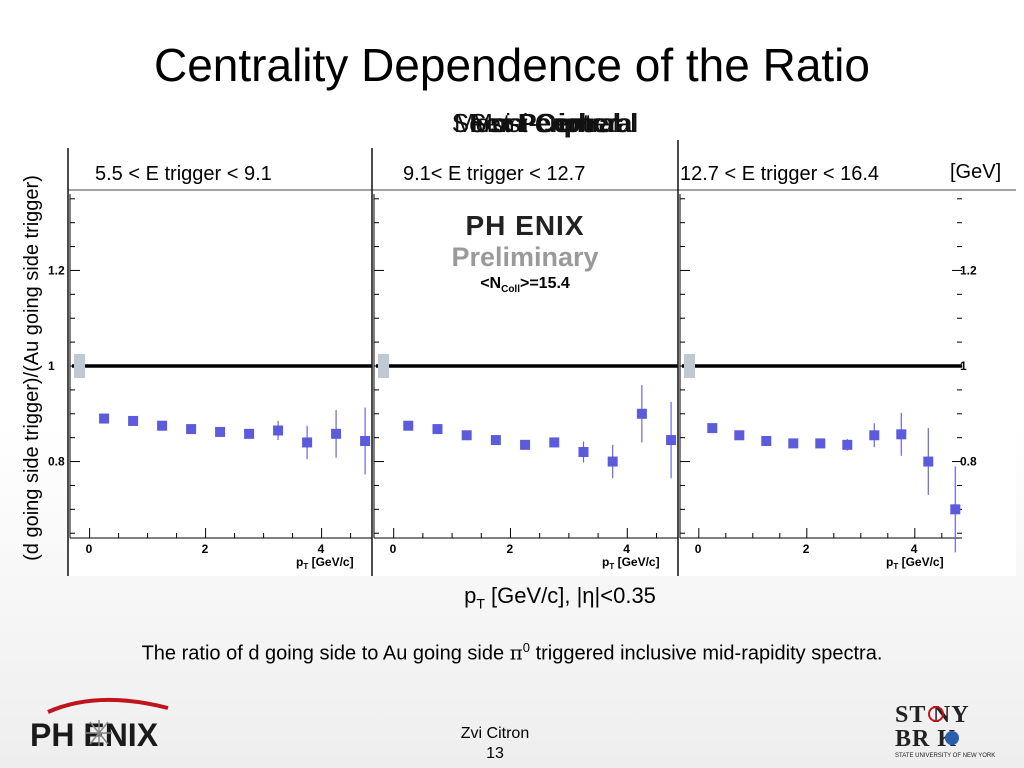 This screenshot has width=1024, height=768. Describe the element at coordinates (509, 549) in the screenshot. I see `panel-2-x-tick-label: 2` at that location.